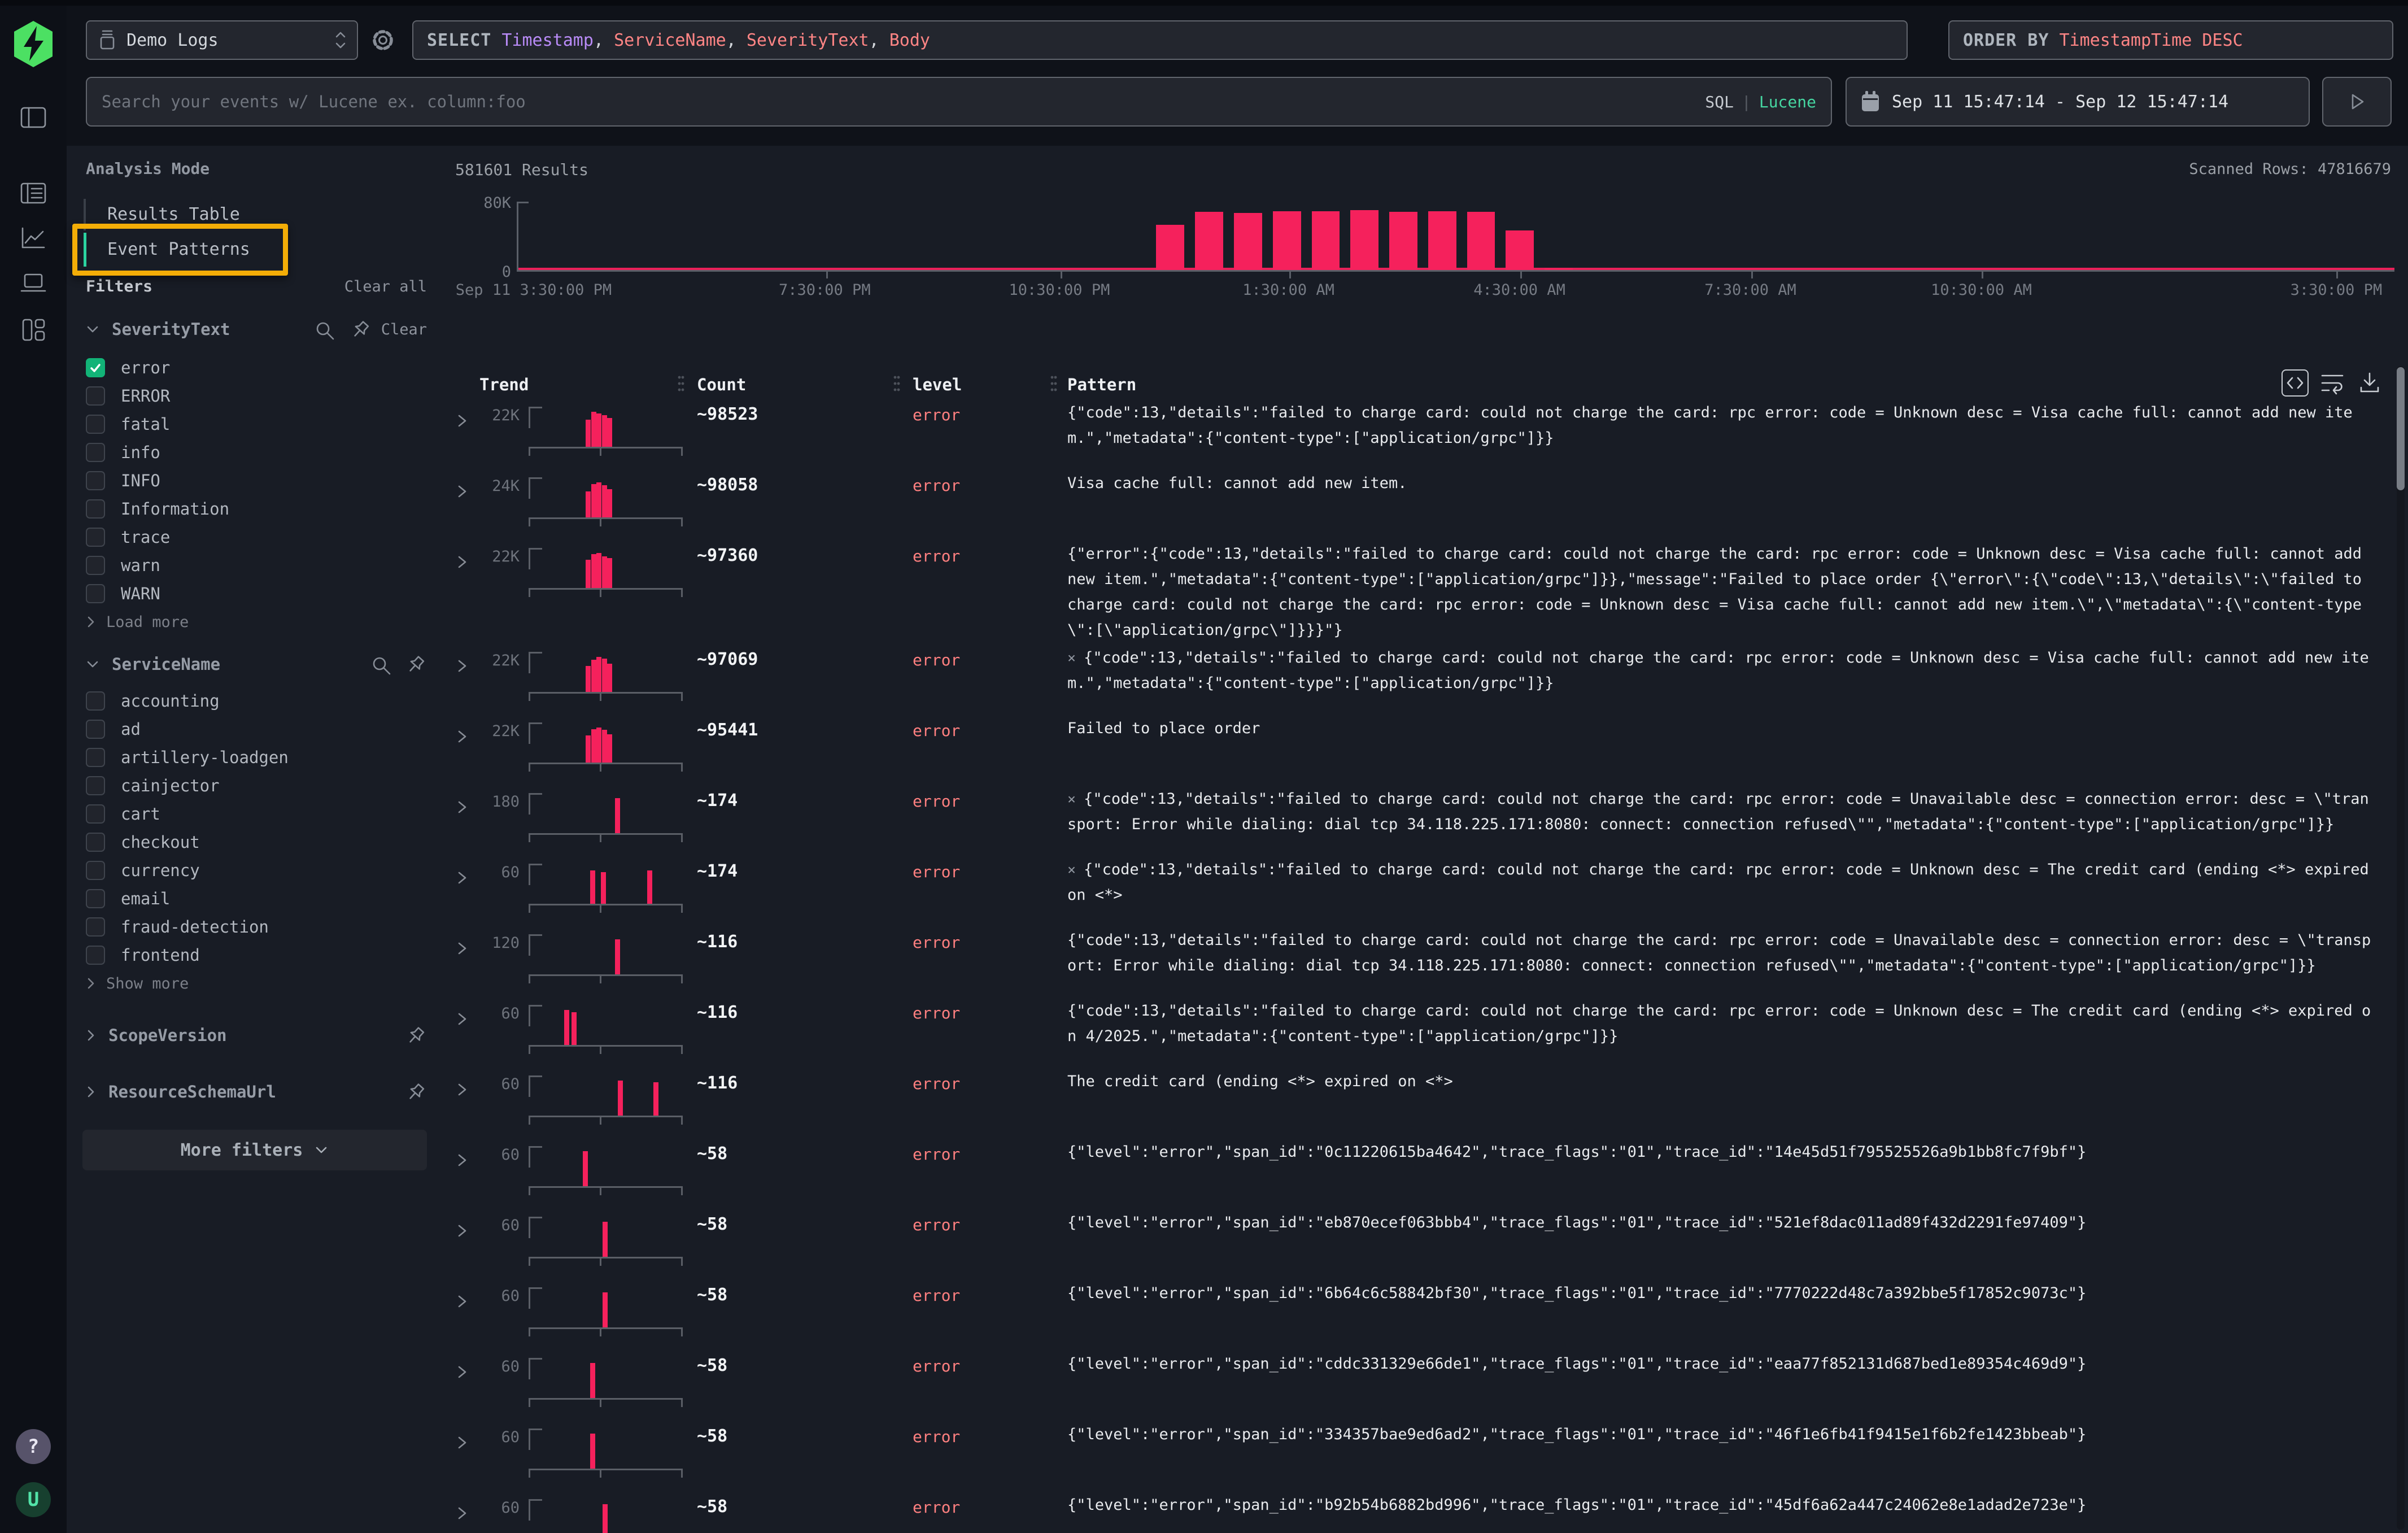 The image size is (2408, 1533). I want to click on filter-option-cart: cart, so click(260, 814).